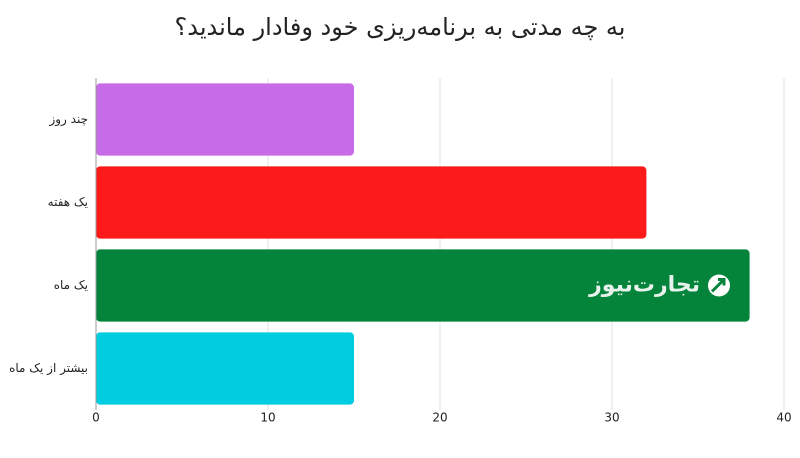  What do you see at coordinates (68, 202) in the screenshot?
I see `y-tick-label: یک هفته` at bounding box center [68, 202].